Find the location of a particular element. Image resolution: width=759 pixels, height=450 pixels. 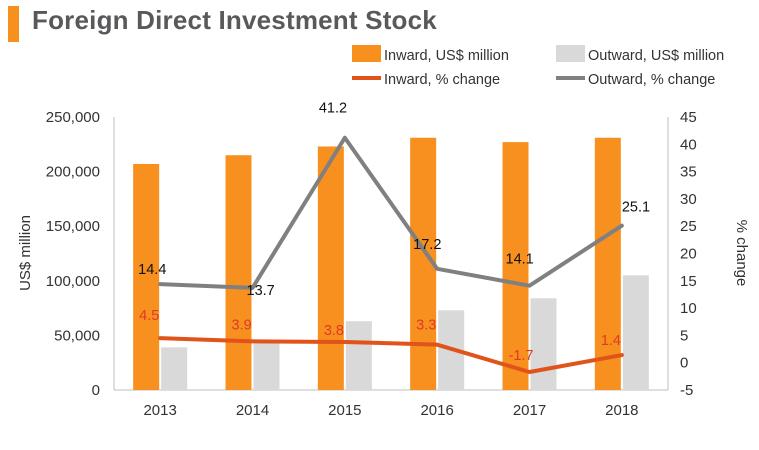

y-tick-label-left: 100,000 is located at coordinates (73, 281).